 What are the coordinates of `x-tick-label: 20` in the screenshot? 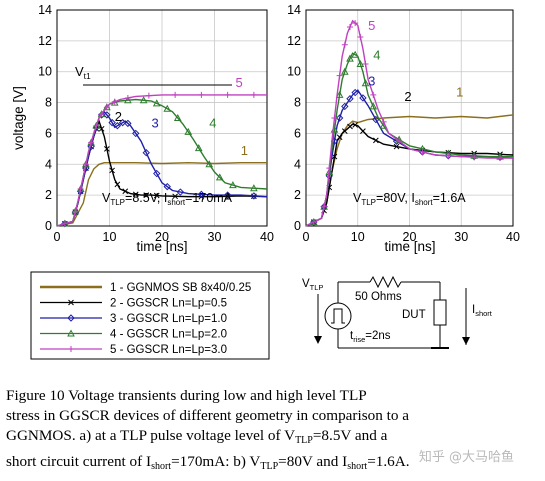 It's located at (162, 237).